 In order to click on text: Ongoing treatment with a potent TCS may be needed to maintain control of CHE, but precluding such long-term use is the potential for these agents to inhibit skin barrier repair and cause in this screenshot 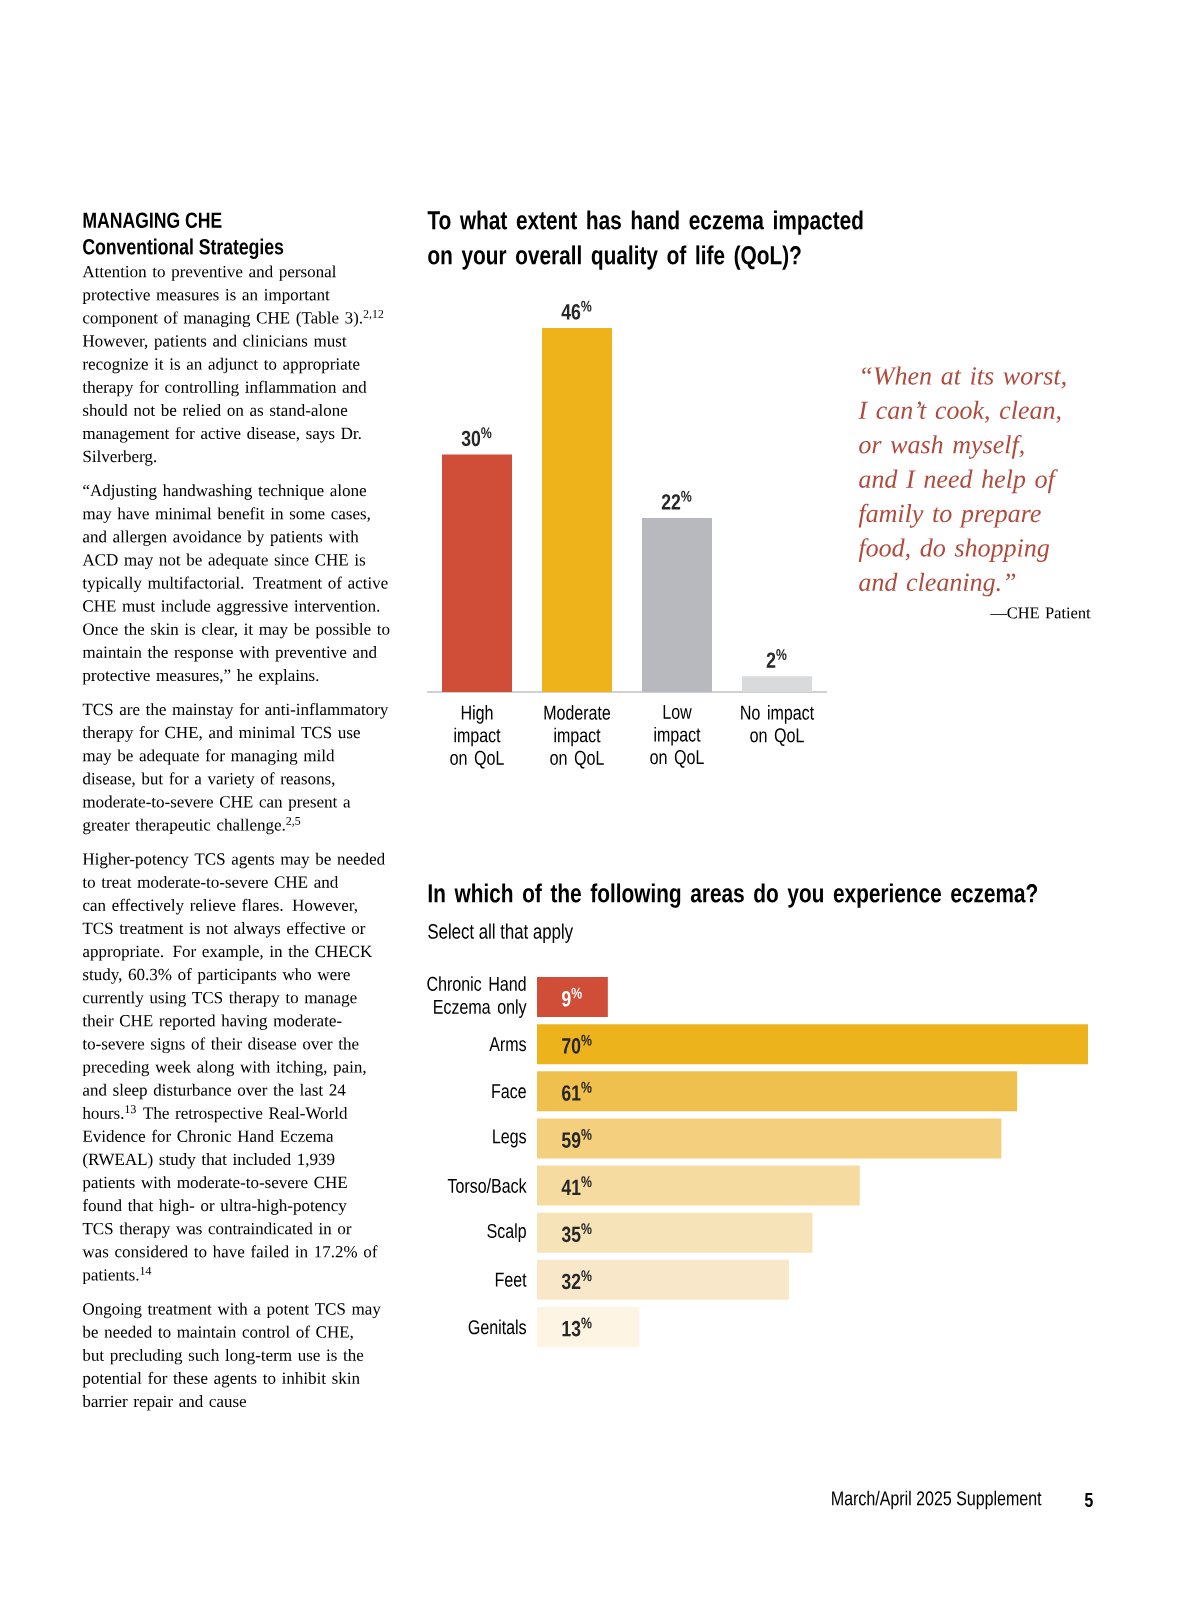, I will do `click(231, 1356)`.